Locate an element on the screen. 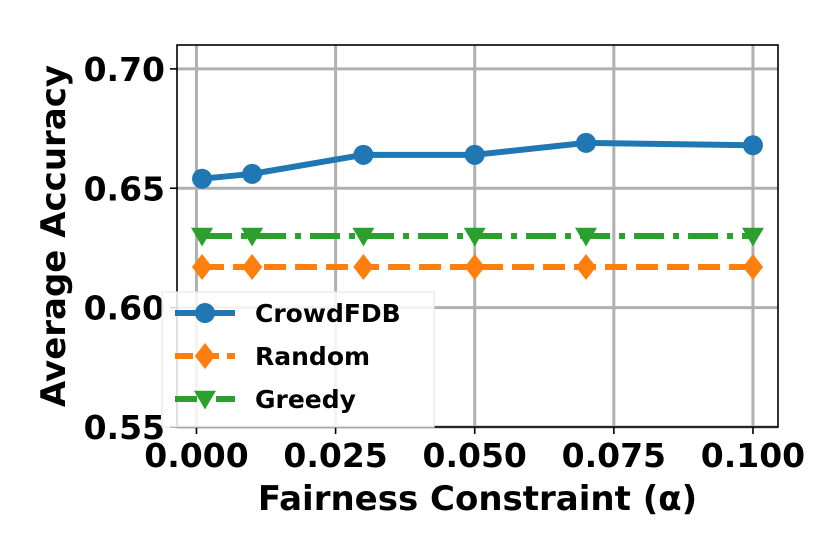 This screenshot has width=830, height=554. x-tick-label: 0.100 is located at coordinates (753, 455).